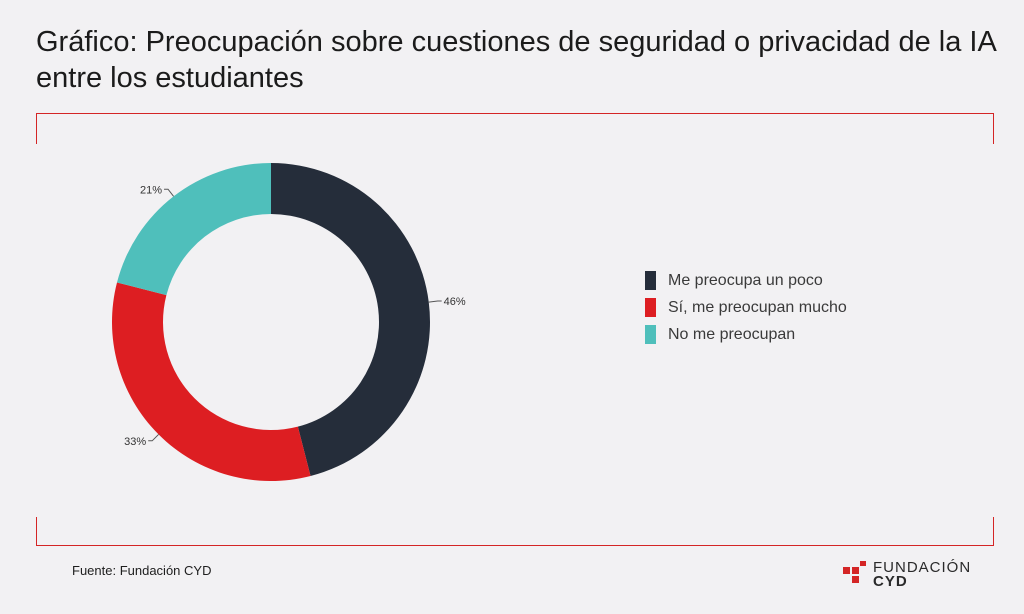 The width and height of the screenshot is (1024, 614). Describe the element at coordinates (732, 334) in the screenshot. I see `legend-label: No me preocupan` at that location.